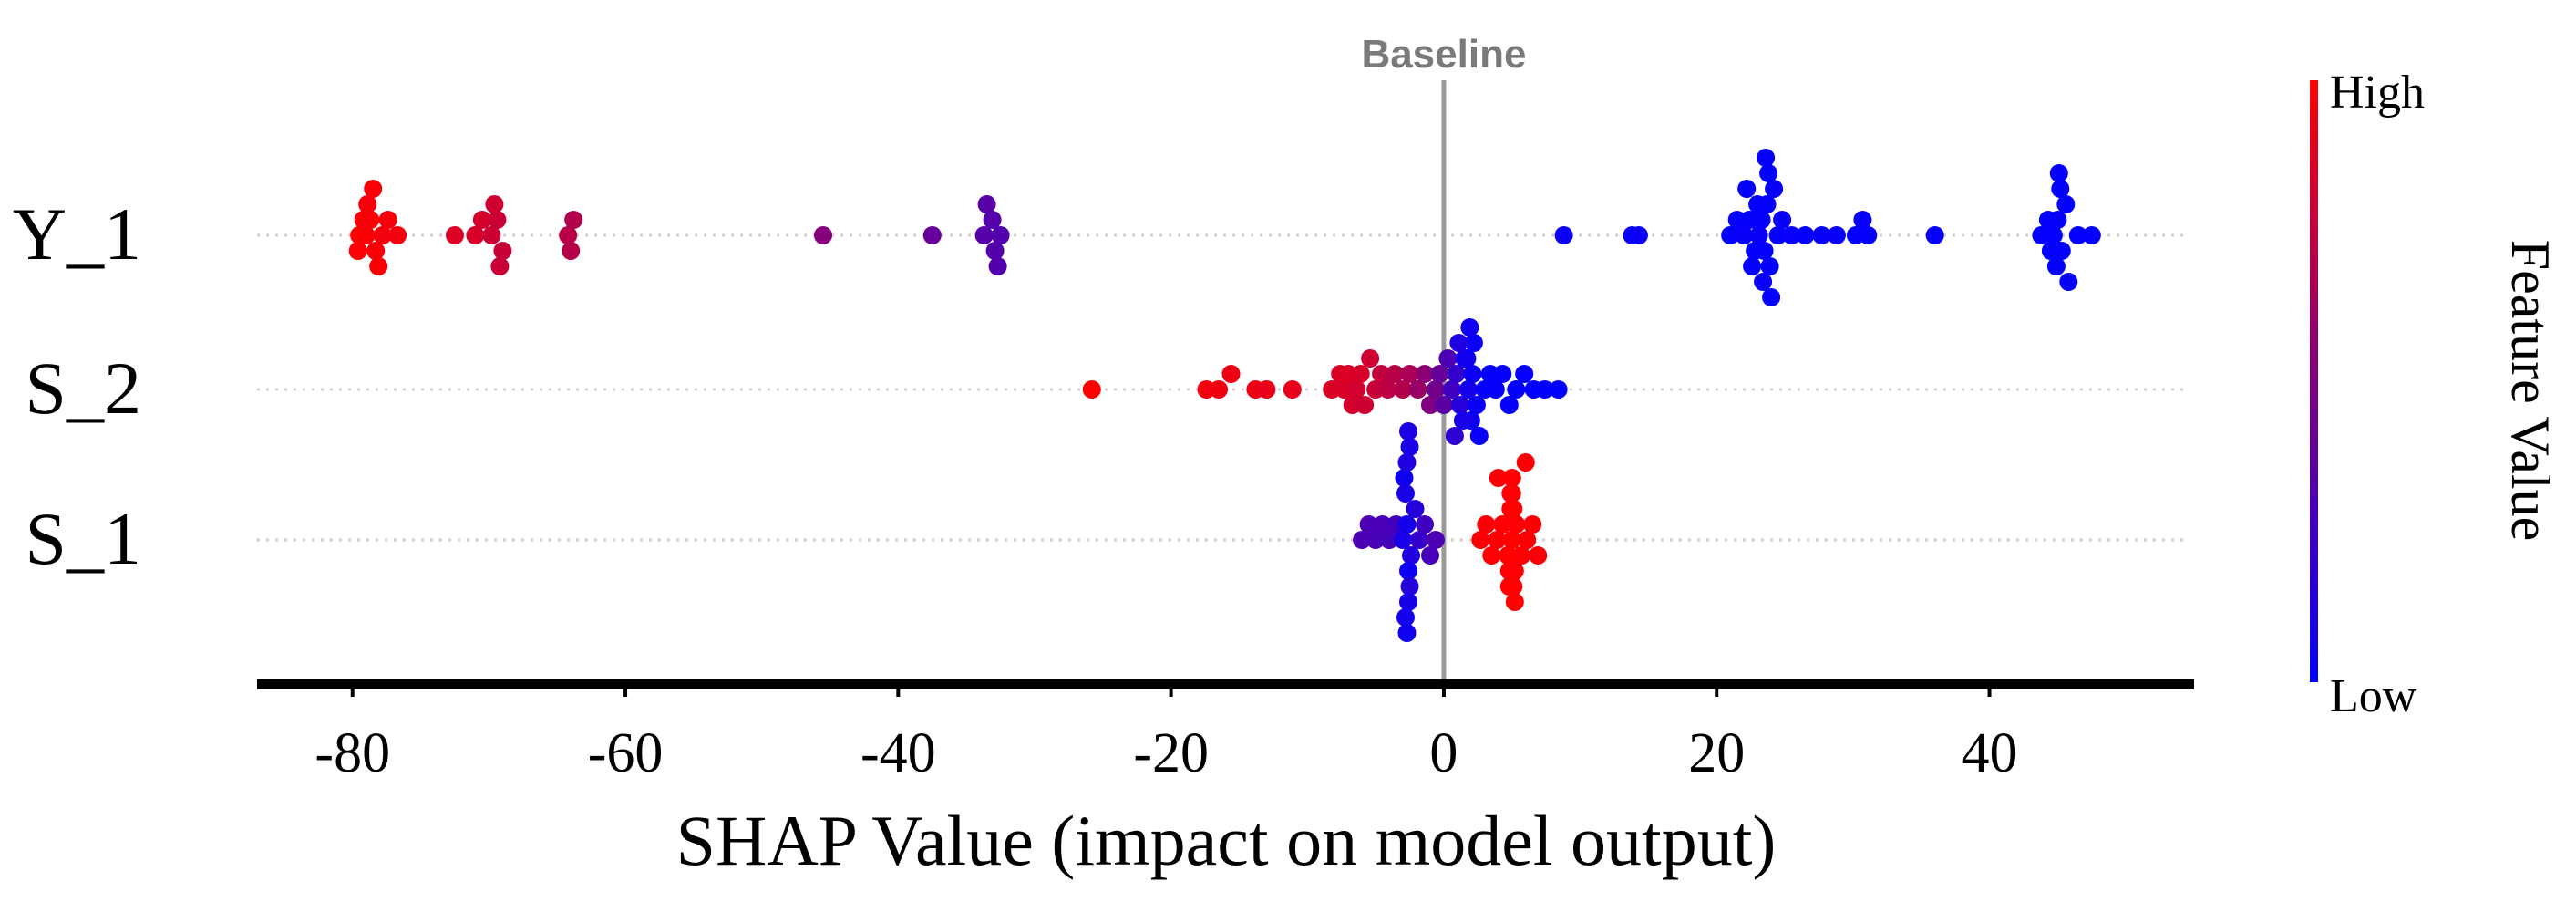 This screenshot has width=2576, height=902. What do you see at coordinates (1226, 840) in the screenshot?
I see `x-axis-title: SHAP Value (impact on model output)` at bounding box center [1226, 840].